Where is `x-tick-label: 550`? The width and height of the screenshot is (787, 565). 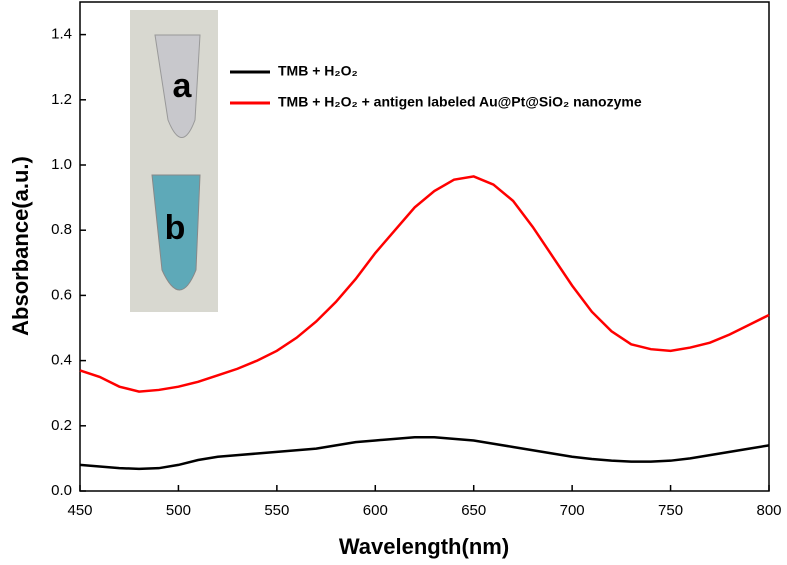
x-tick-label: 550 is located at coordinates (276, 510).